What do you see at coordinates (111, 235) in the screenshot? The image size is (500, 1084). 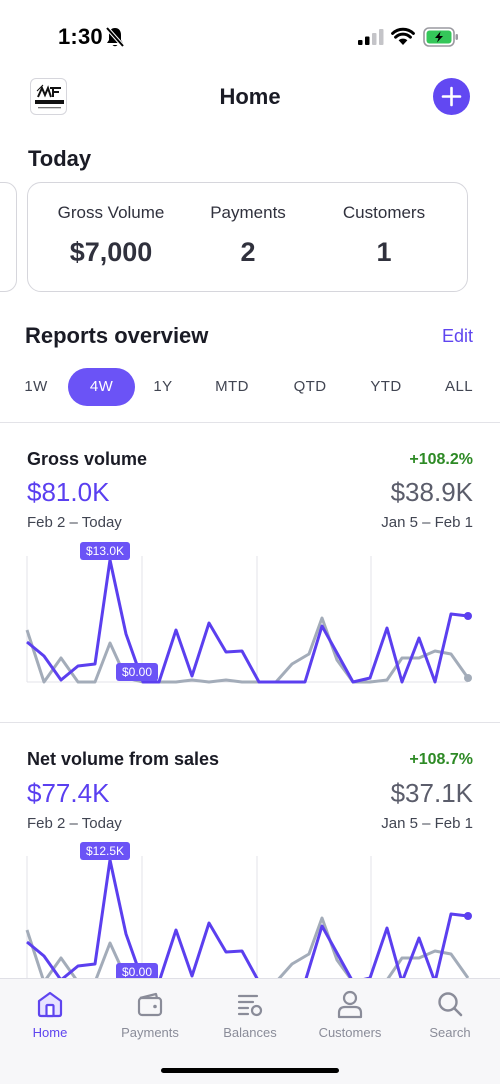 I see `metric-gross-volume: Gross Volume $7,000` at bounding box center [111, 235].